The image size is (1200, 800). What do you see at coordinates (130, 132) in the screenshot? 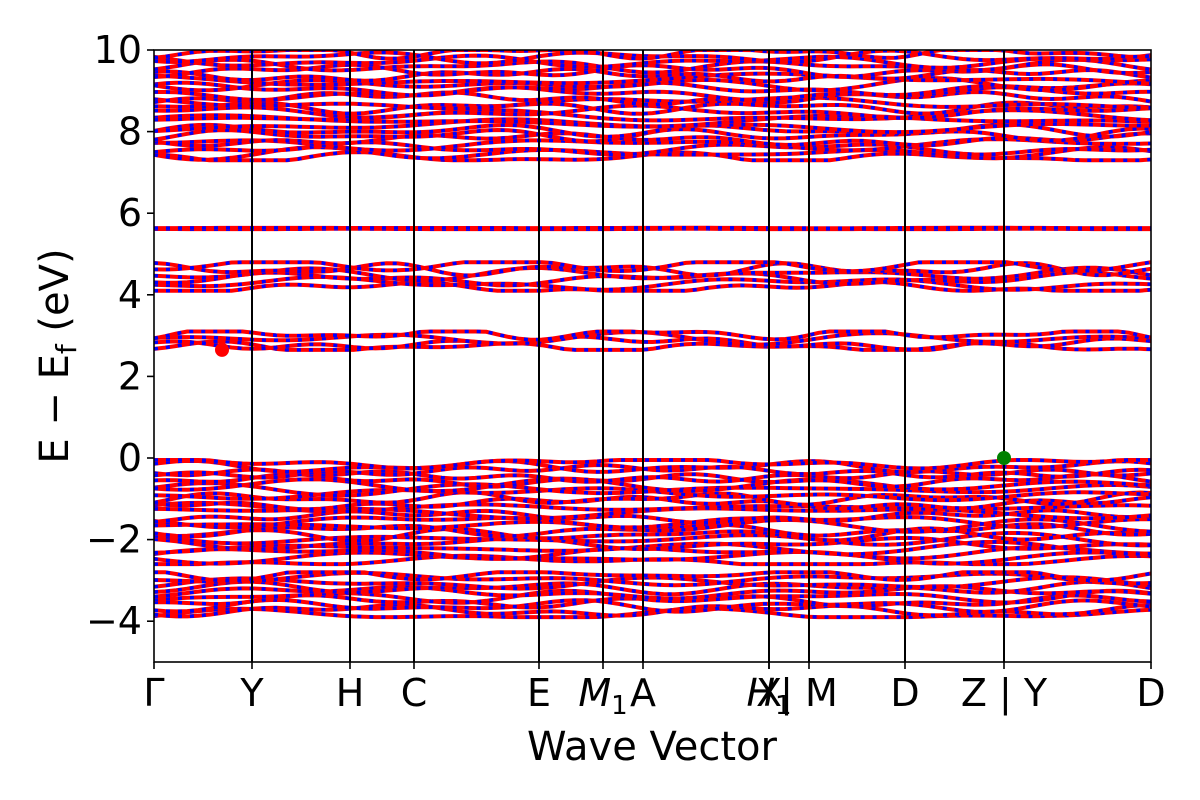
I see `y-tick-label: 8` at bounding box center [130, 132].